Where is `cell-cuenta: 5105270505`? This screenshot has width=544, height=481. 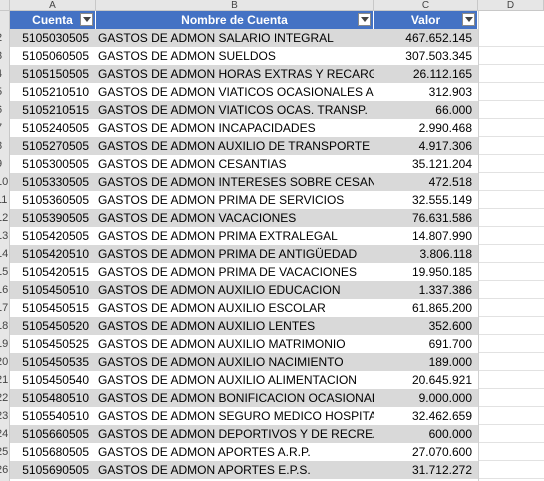 cell-cuenta: 5105270505 is located at coordinates (55, 146).